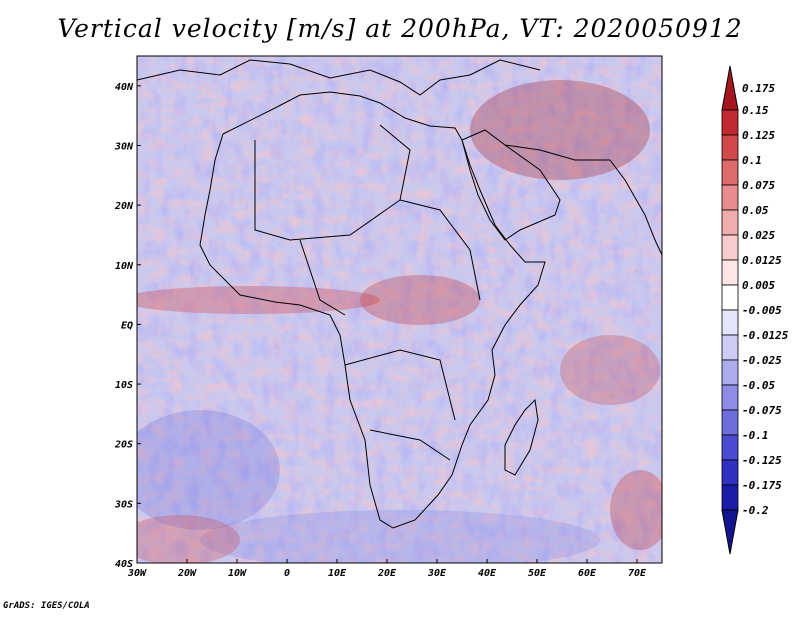 This screenshot has width=800, height=618. What do you see at coordinates (124, 266) in the screenshot?
I see `lat-tick-label: 10N` at bounding box center [124, 266].